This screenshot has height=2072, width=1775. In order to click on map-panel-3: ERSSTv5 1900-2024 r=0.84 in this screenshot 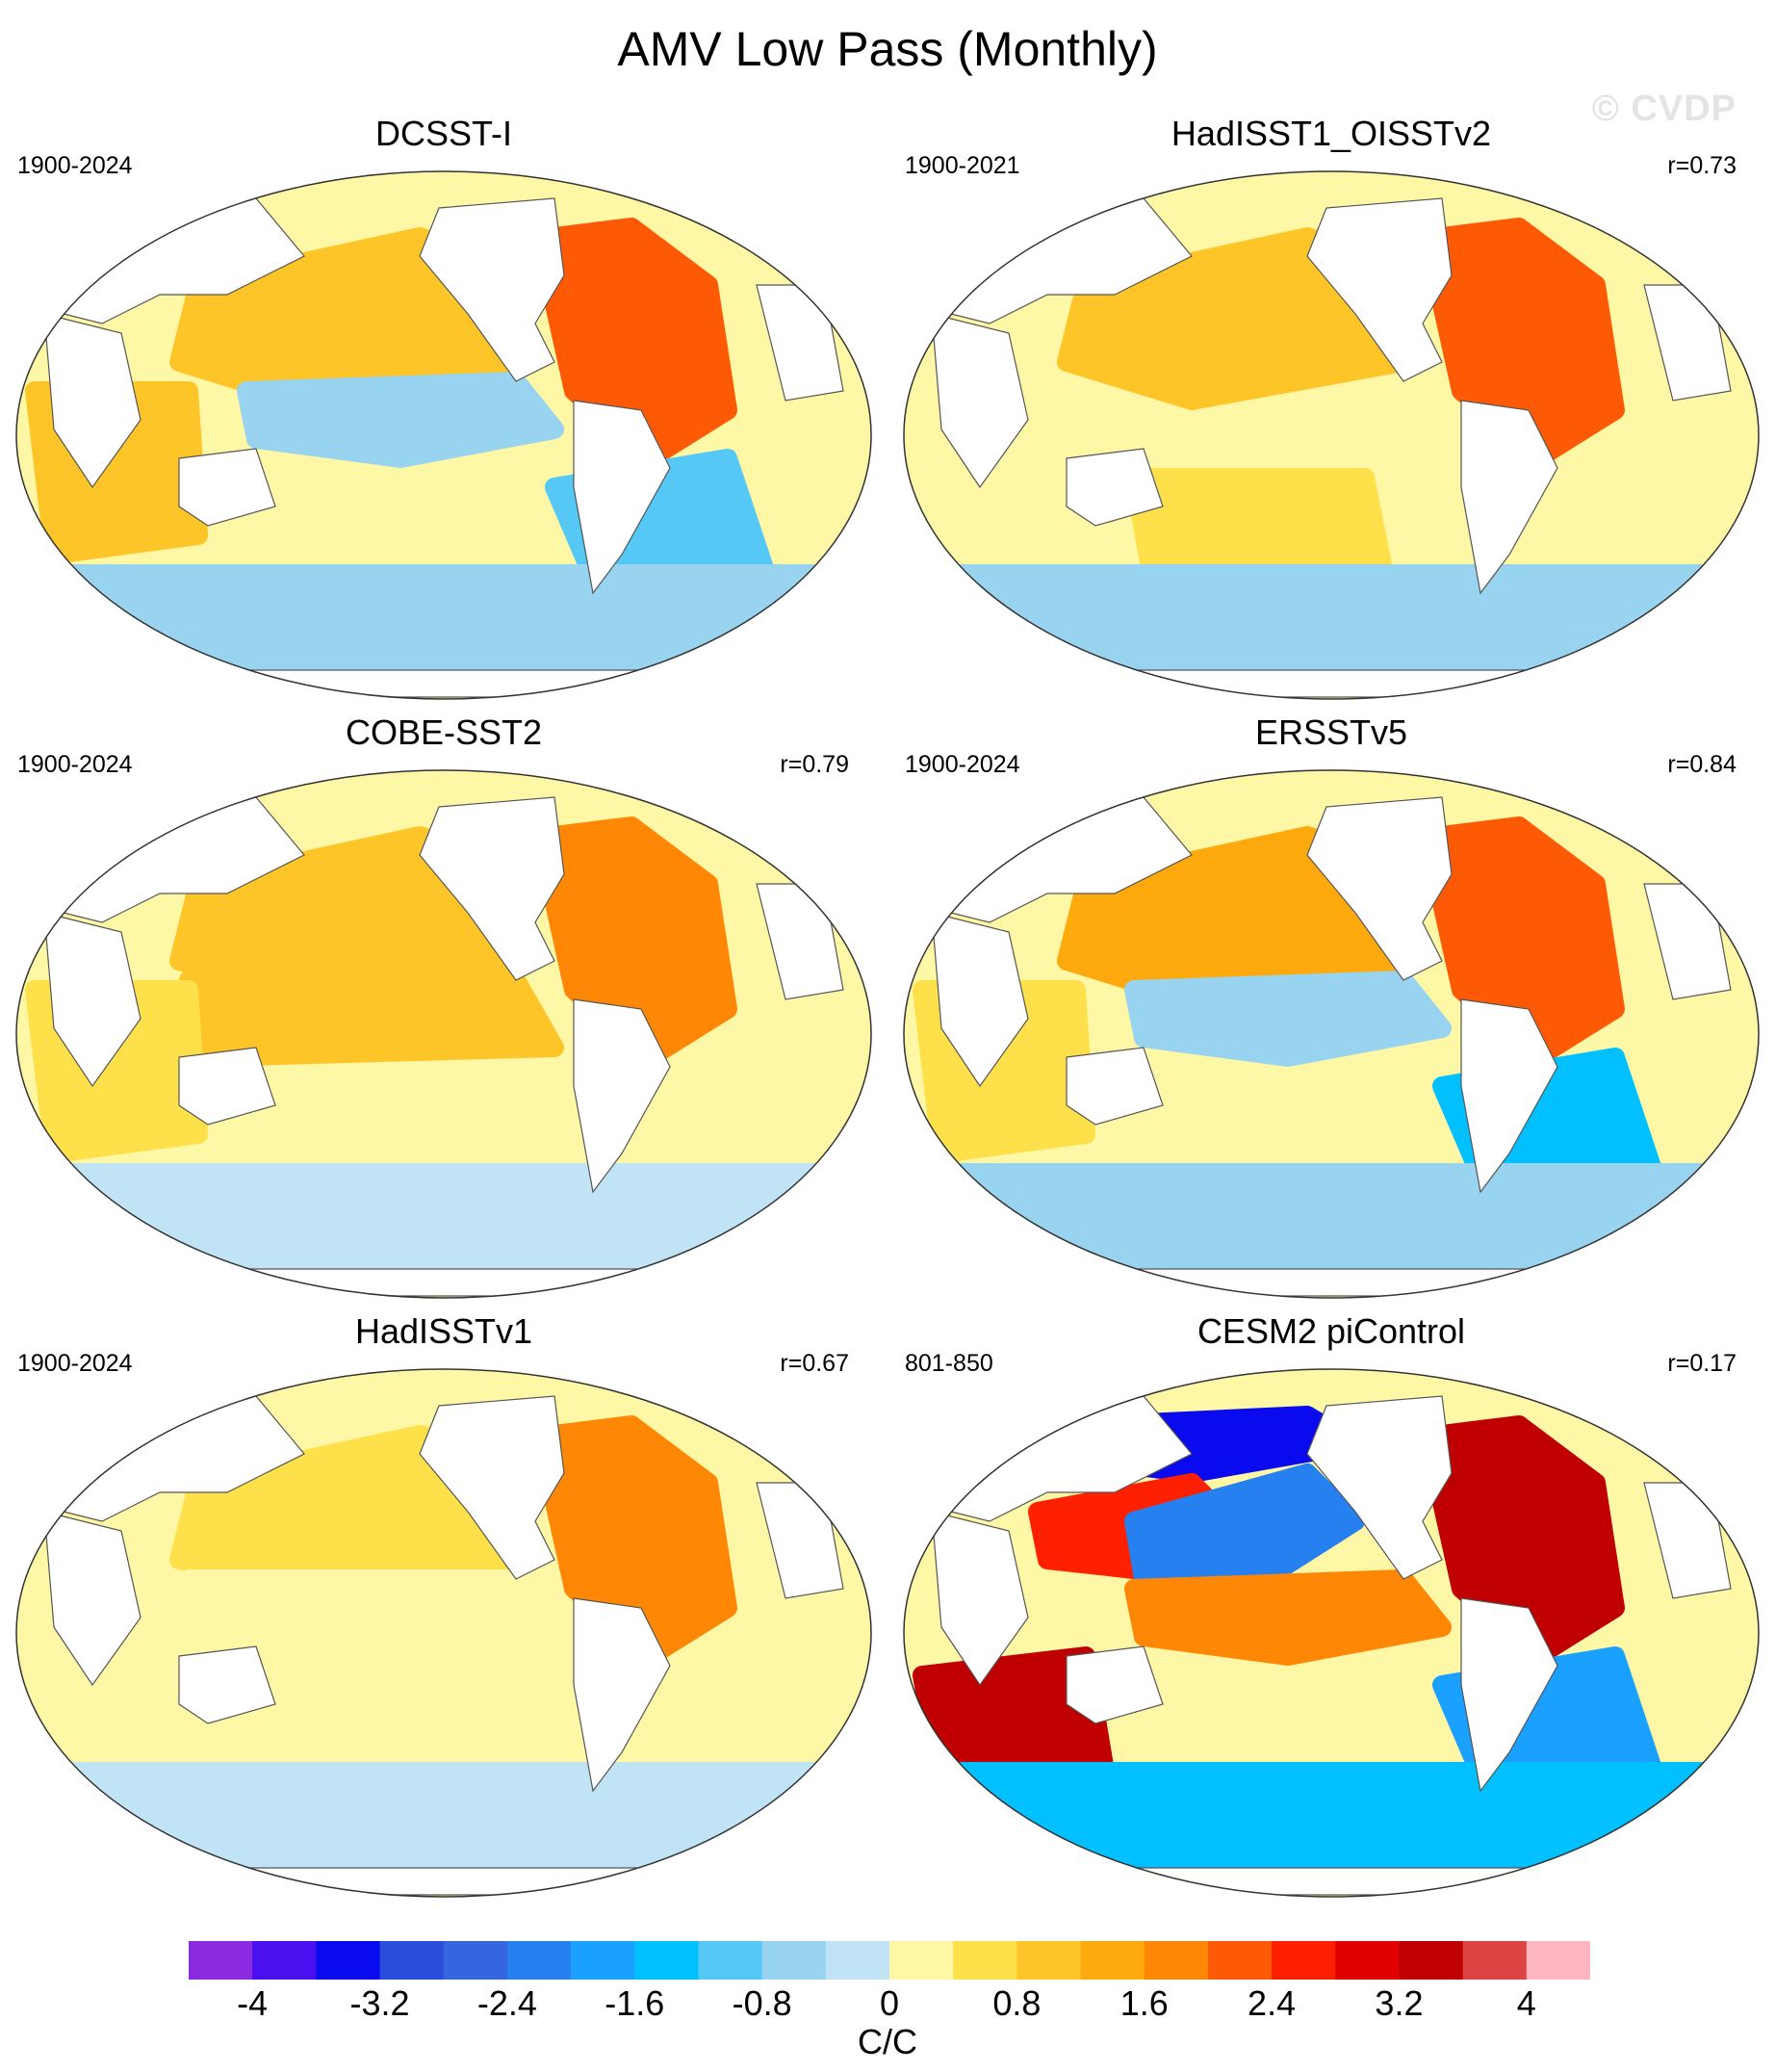, I will do `click(1331, 1011)`.